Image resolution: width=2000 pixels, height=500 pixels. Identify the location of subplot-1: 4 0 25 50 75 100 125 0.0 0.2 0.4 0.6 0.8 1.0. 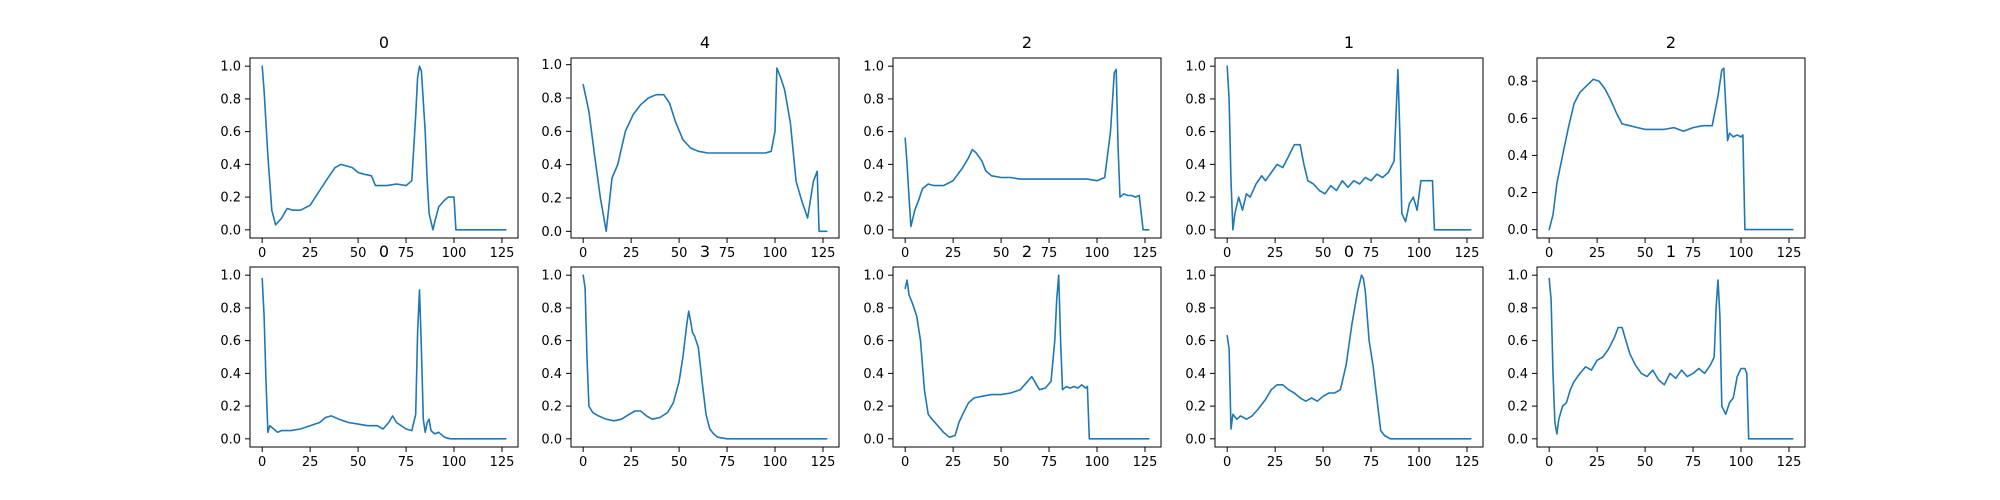
(690, 147).